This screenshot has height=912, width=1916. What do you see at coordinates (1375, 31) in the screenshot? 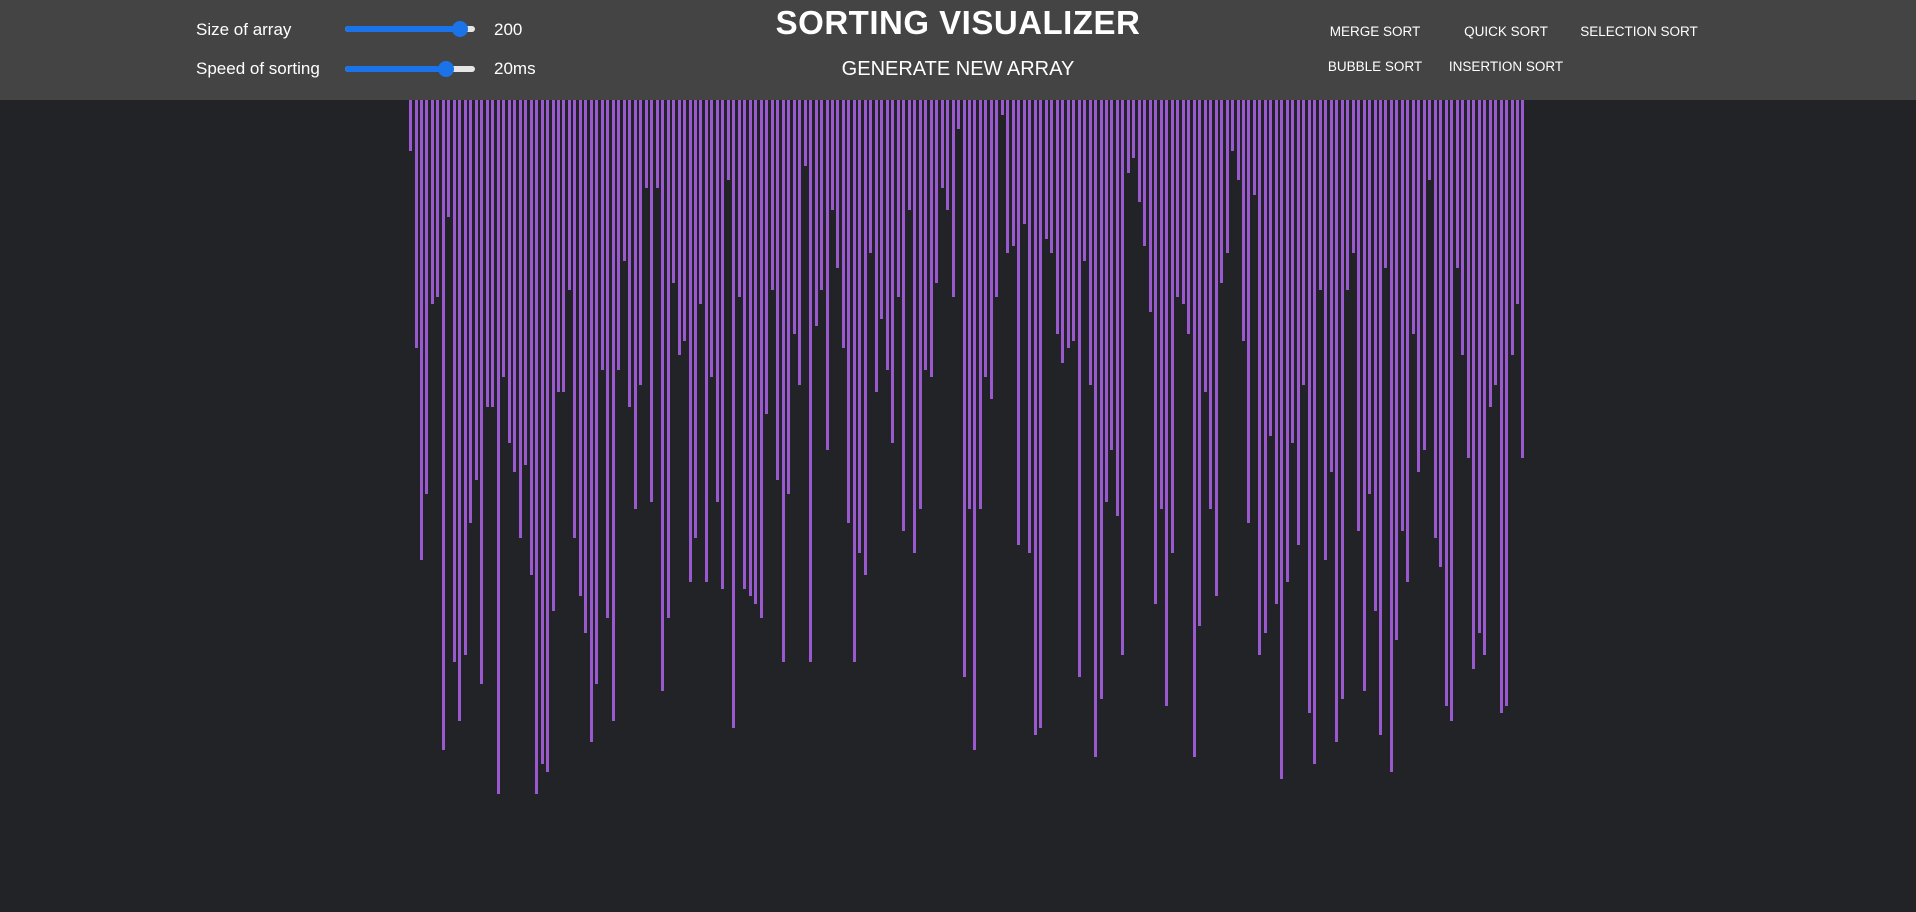
I see `merge-sort-button: MERGE SORT` at bounding box center [1375, 31].